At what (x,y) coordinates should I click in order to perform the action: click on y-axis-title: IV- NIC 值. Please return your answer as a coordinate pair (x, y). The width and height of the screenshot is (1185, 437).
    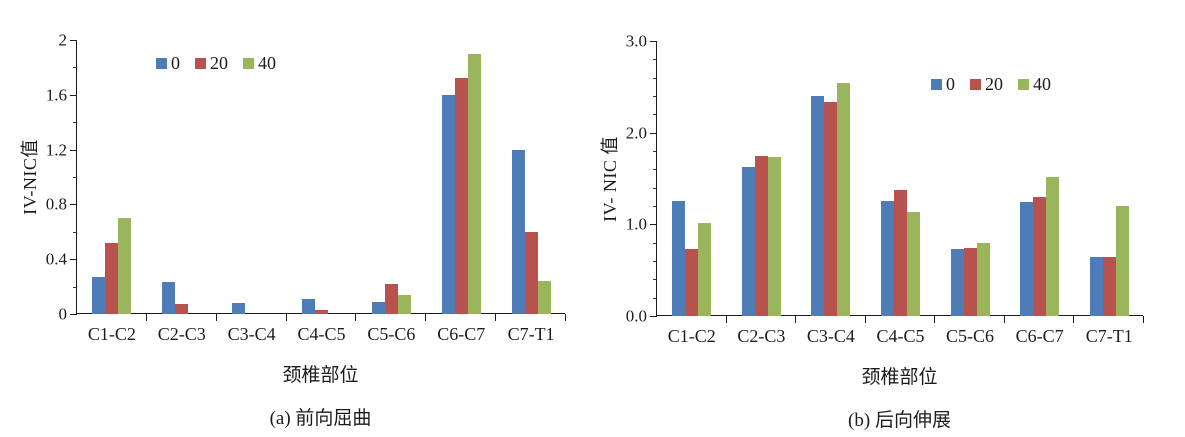
    Looking at the image, I should click on (610, 178).